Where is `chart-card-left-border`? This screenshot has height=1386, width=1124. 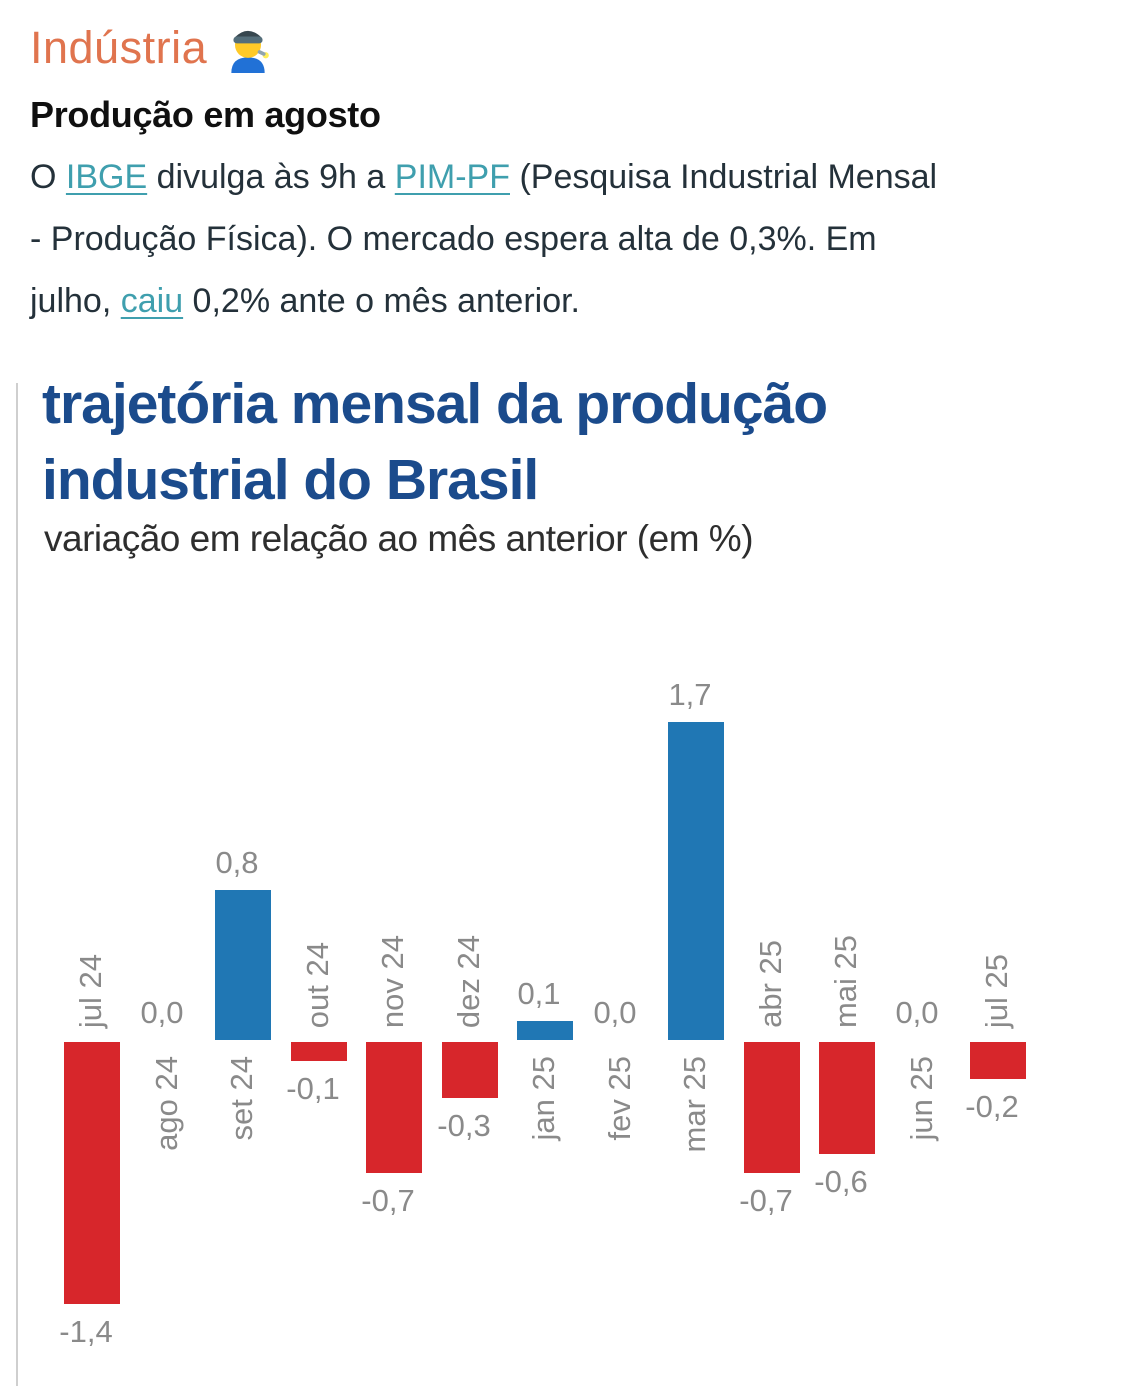 chart-card-left-border is located at coordinates (17, 884).